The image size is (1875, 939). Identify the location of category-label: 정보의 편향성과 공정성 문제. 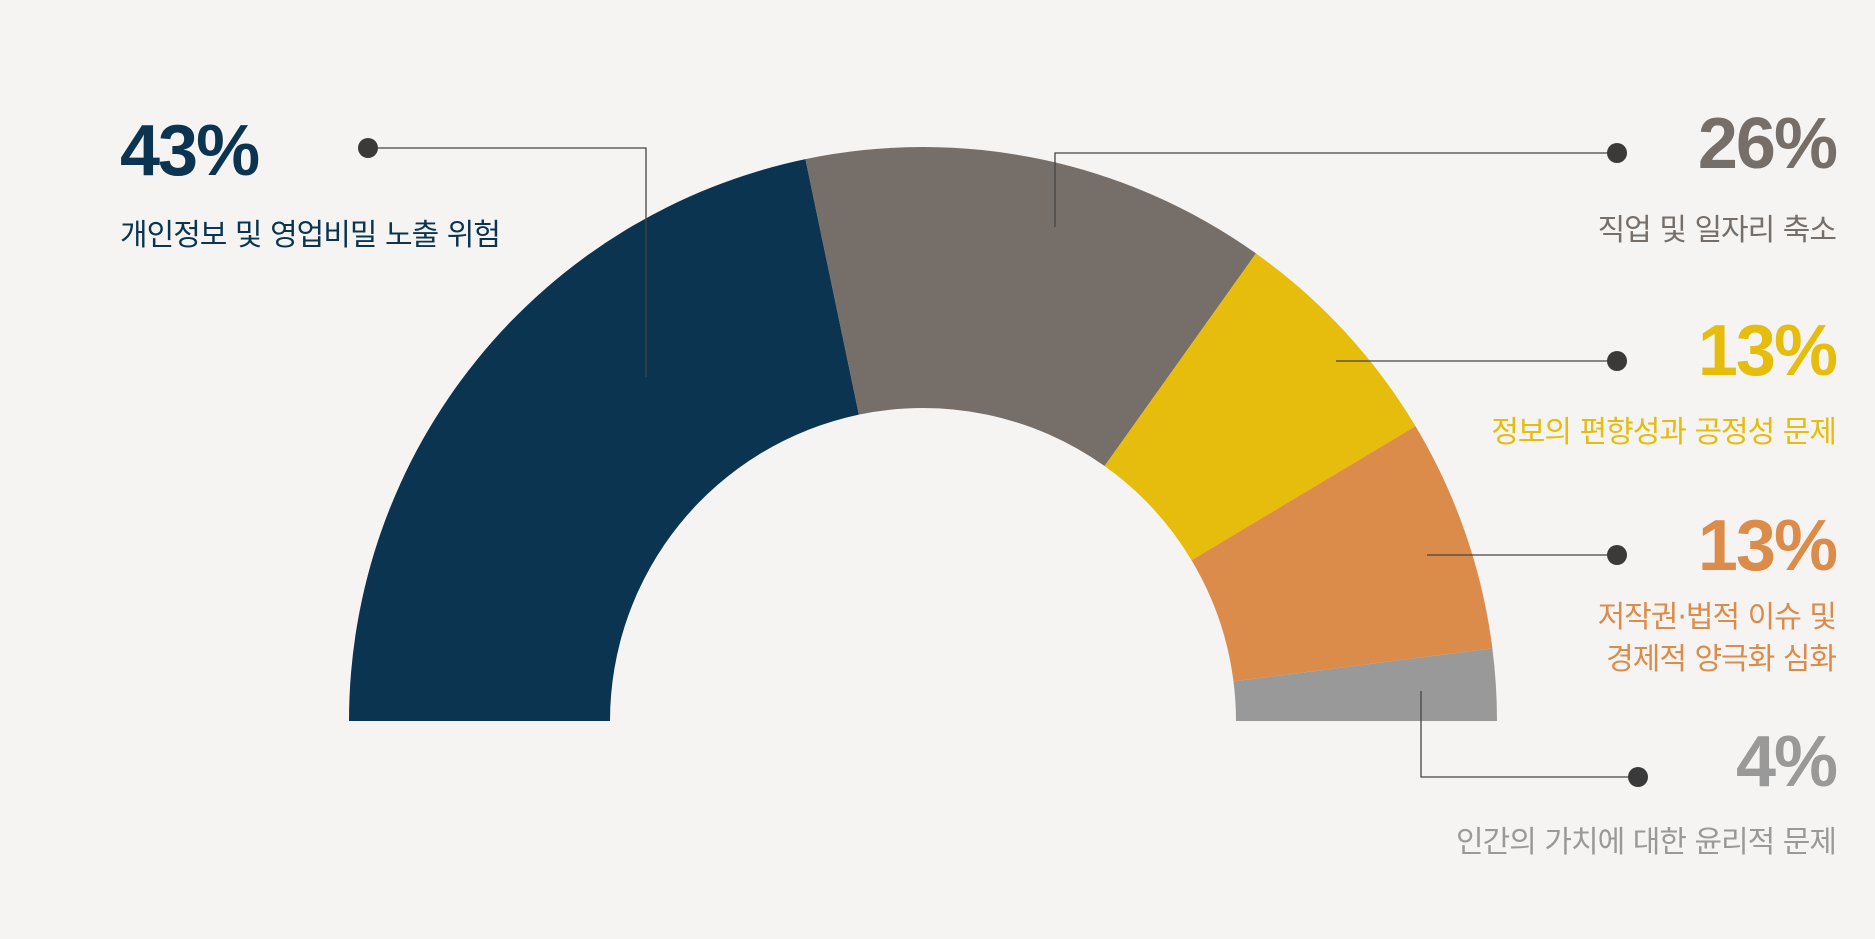
(1664, 432).